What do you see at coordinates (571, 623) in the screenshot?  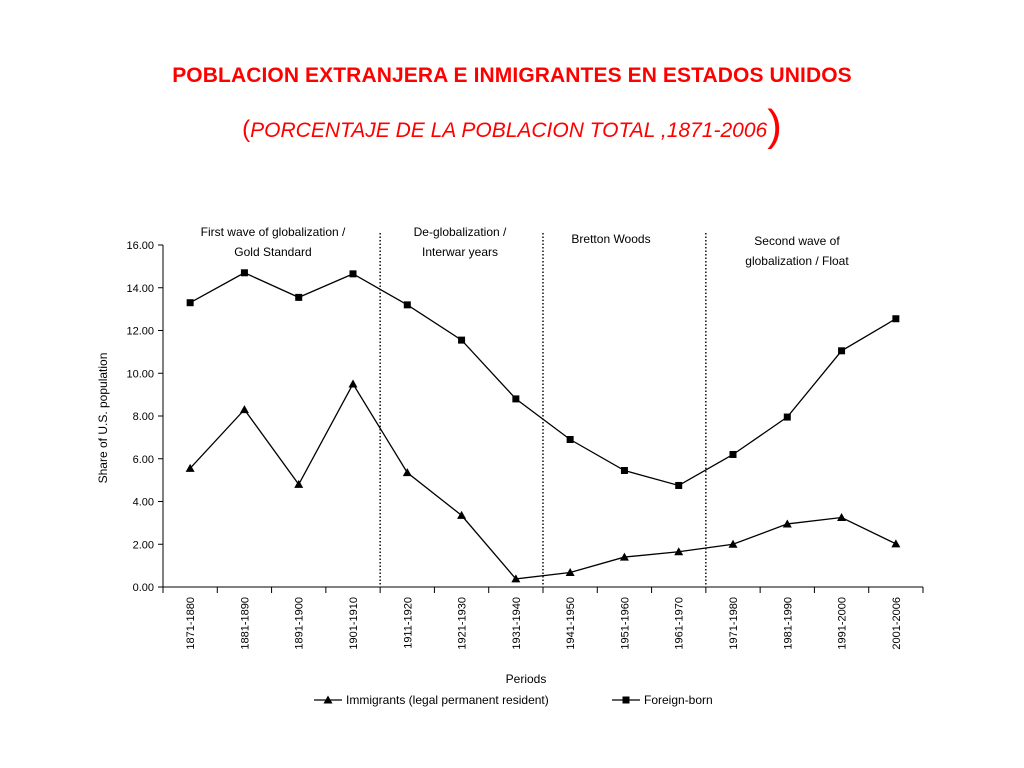 I see `x-tick-label: 1941-1950` at bounding box center [571, 623].